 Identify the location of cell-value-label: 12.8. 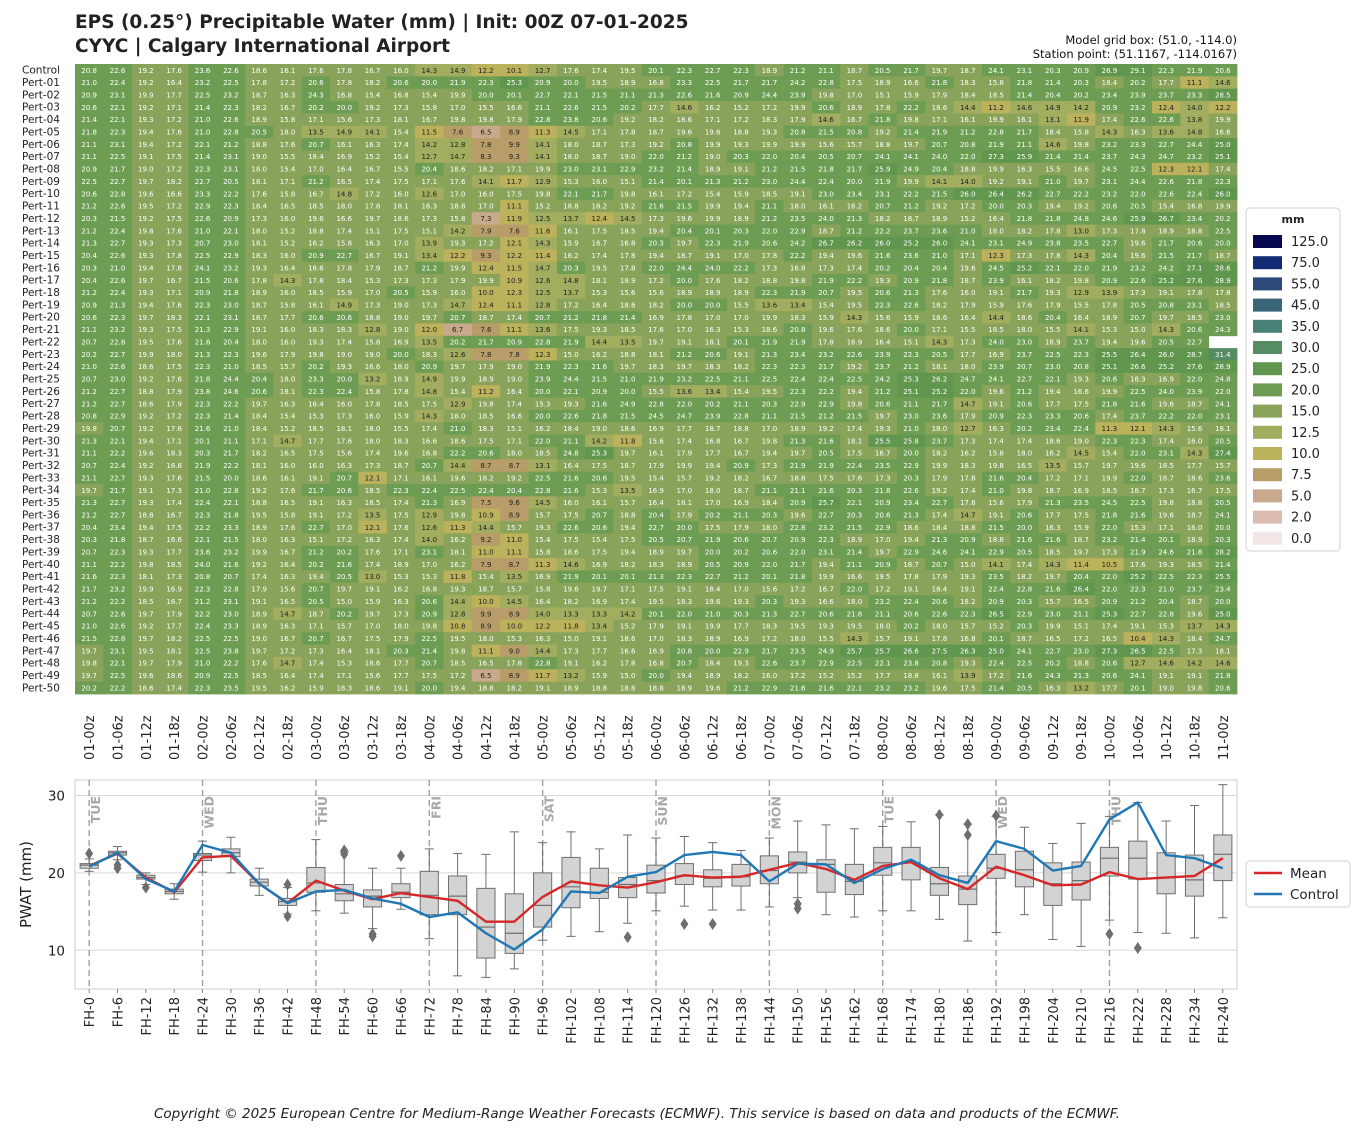
(458, 145).